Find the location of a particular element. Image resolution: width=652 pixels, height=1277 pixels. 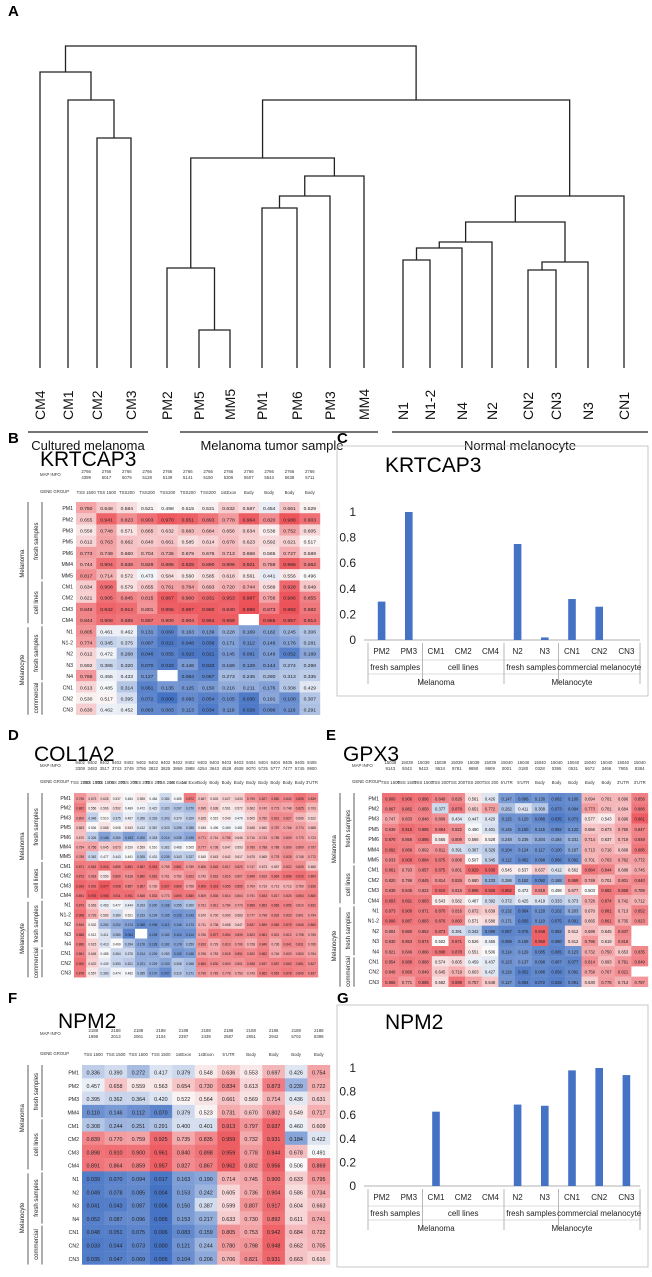

heatmap-cell-value: 0.603 is located at coordinates (473, 972).